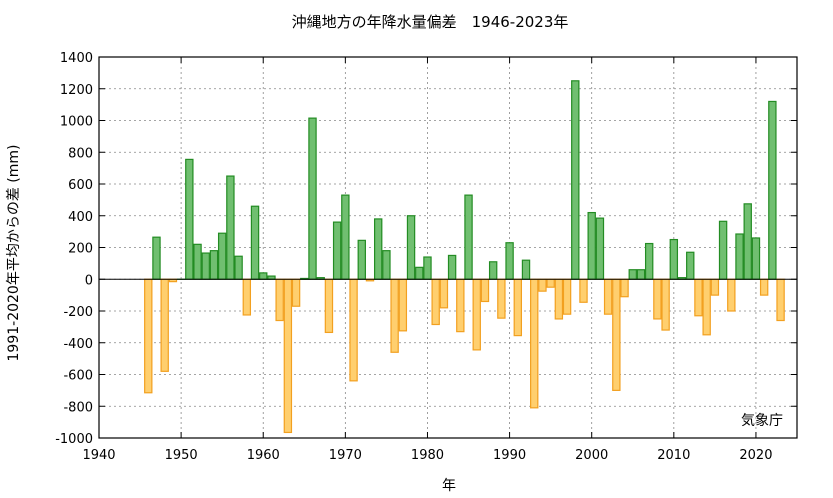 The image size is (833, 498). What do you see at coordinates (361, 259) in the screenshot?
I see `bar-1972` at bounding box center [361, 259].